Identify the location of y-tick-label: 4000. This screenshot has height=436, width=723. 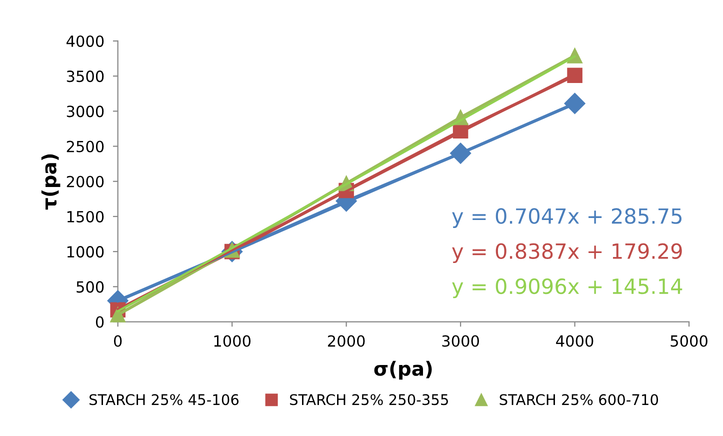
(85, 41).